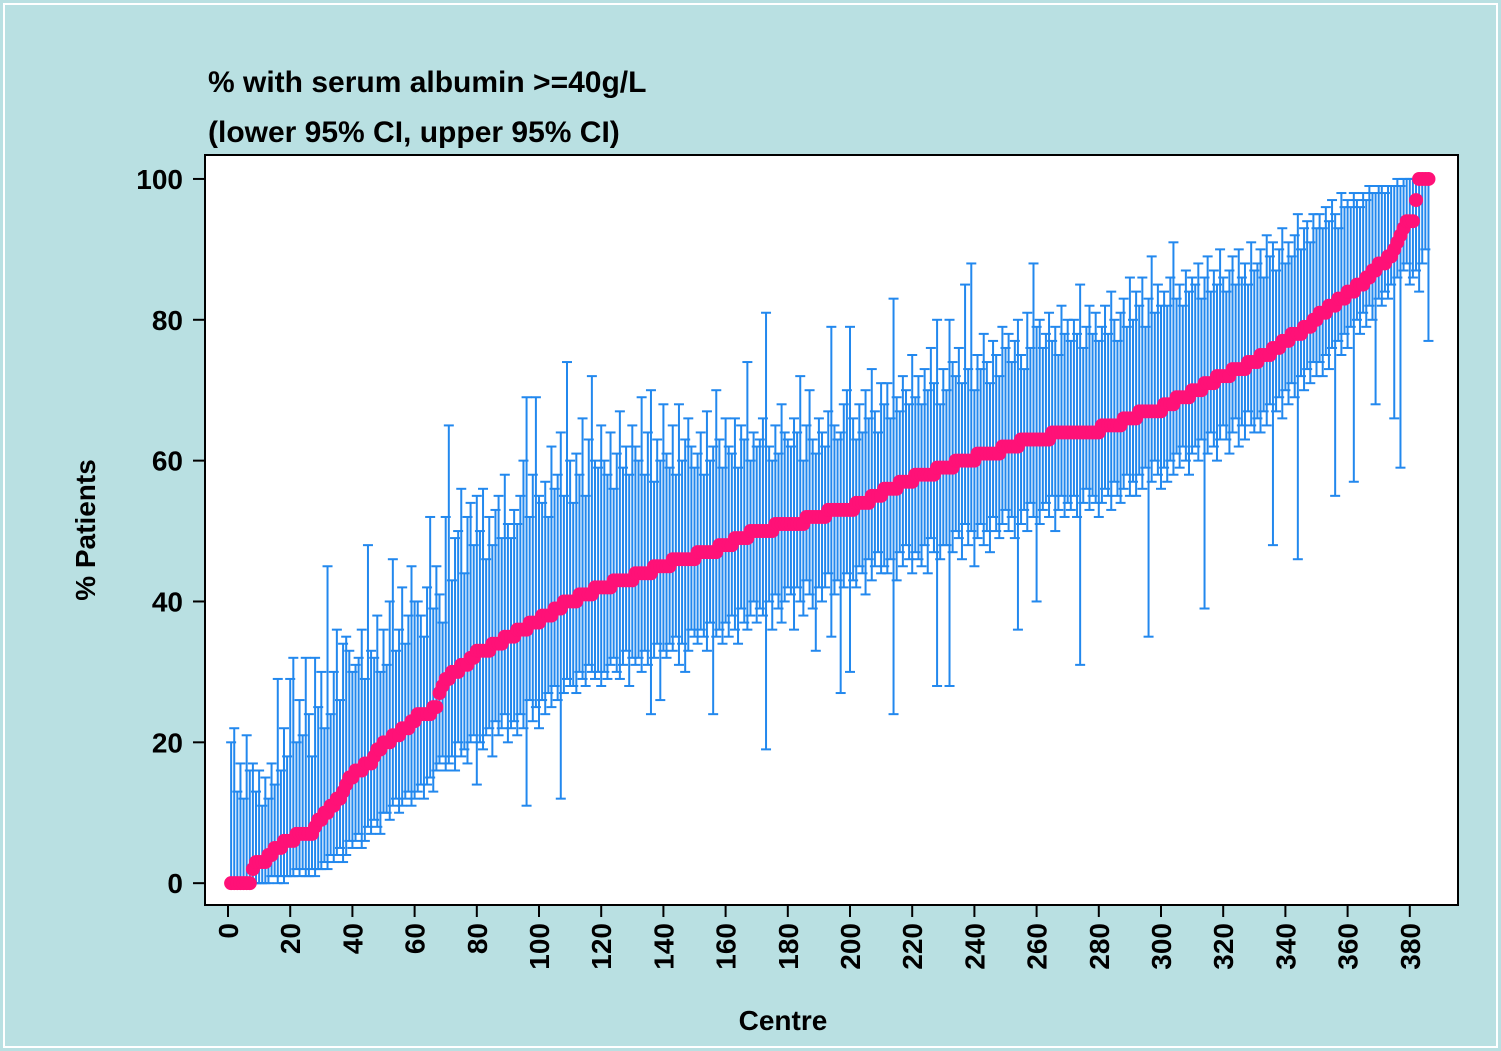  I want to click on x-tick-label: 60, so click(415, 938).